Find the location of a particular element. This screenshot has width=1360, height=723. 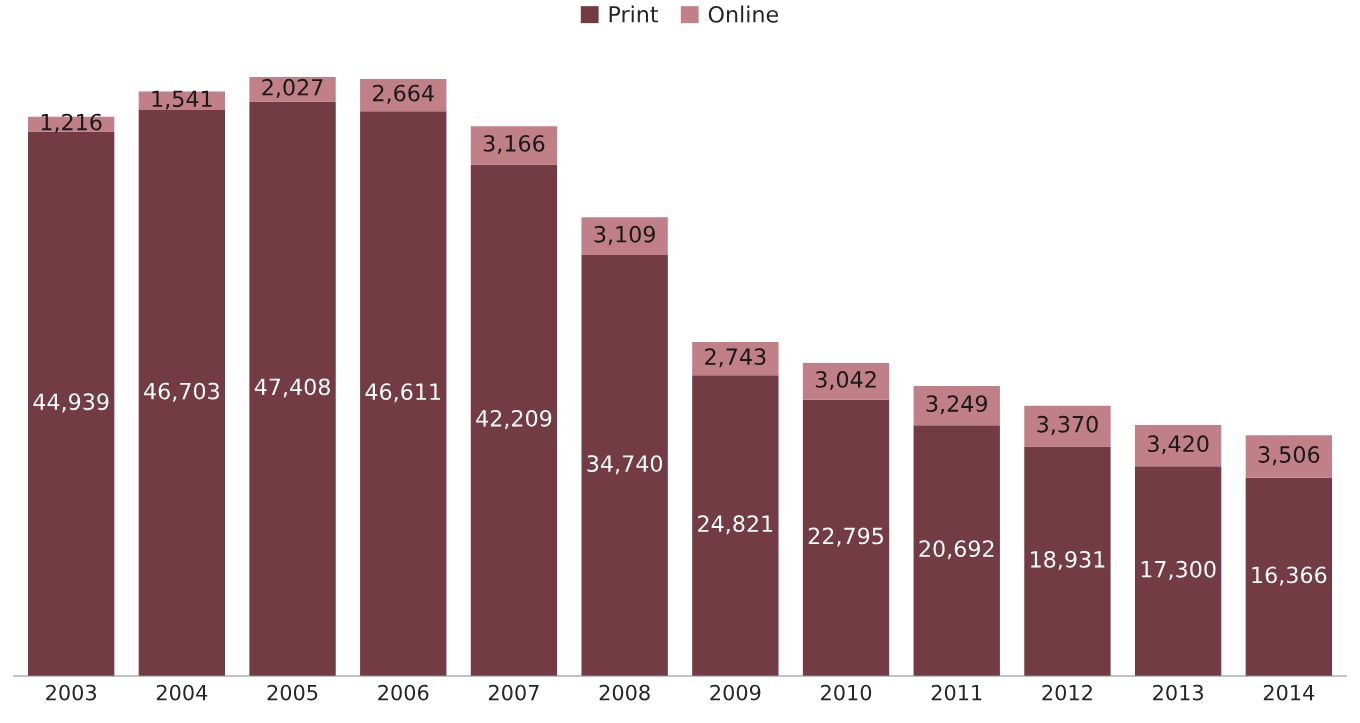

data-label: 3,370 is located at coordinates (1067, 425).